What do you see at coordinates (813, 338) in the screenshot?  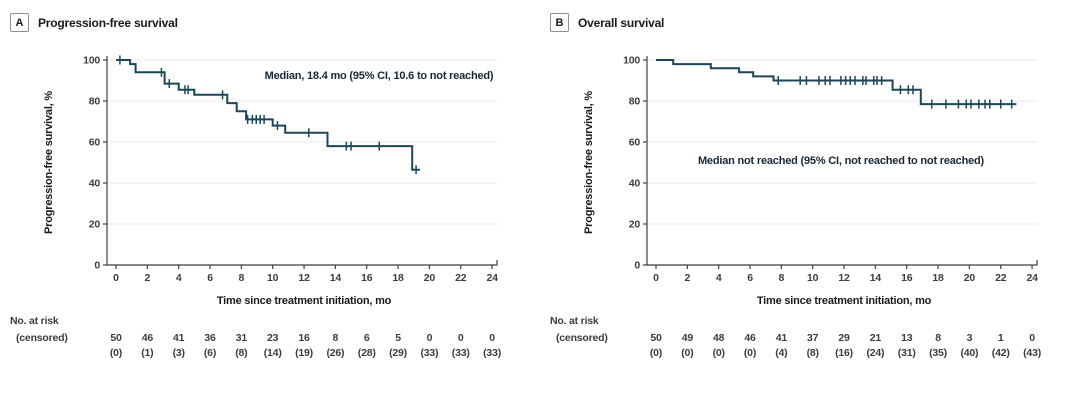 I see `at-risk-count: 37` at bounding box center [813, 338].